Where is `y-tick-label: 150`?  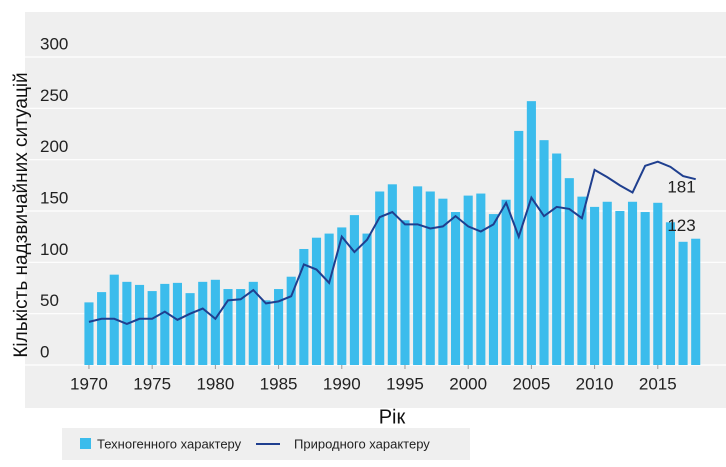 y-tick-label: 150 is located at coordinates (54, 197).